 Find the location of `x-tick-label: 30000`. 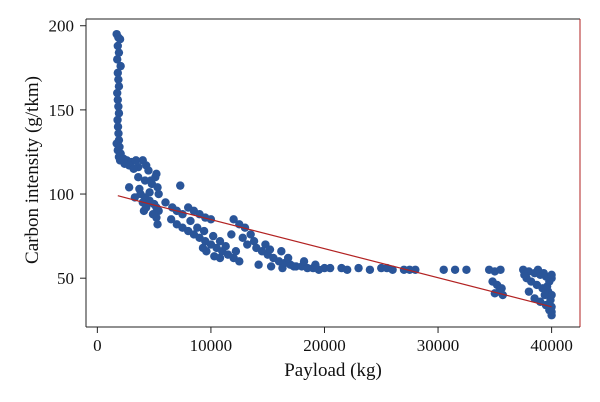

x-tick-label: 30000 is located at coordinates (438, 345).